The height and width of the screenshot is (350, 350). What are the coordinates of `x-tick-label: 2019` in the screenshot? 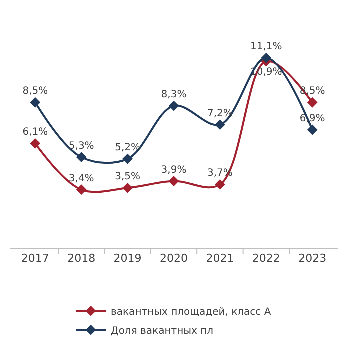 It's located at (128, 259).